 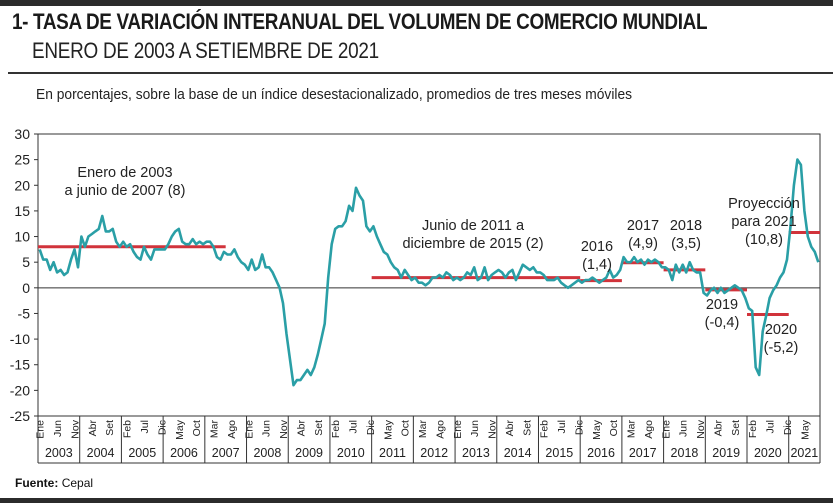 I want to click on source-note: Fuente: Cepal, so click(x=54, y=483).